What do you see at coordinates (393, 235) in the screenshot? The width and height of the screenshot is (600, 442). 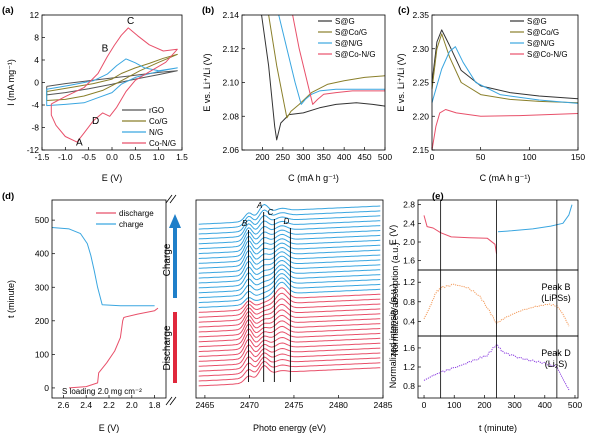 I see `panel-e-ylabel-voltage: E (V)` at bounding box center [393, 235].